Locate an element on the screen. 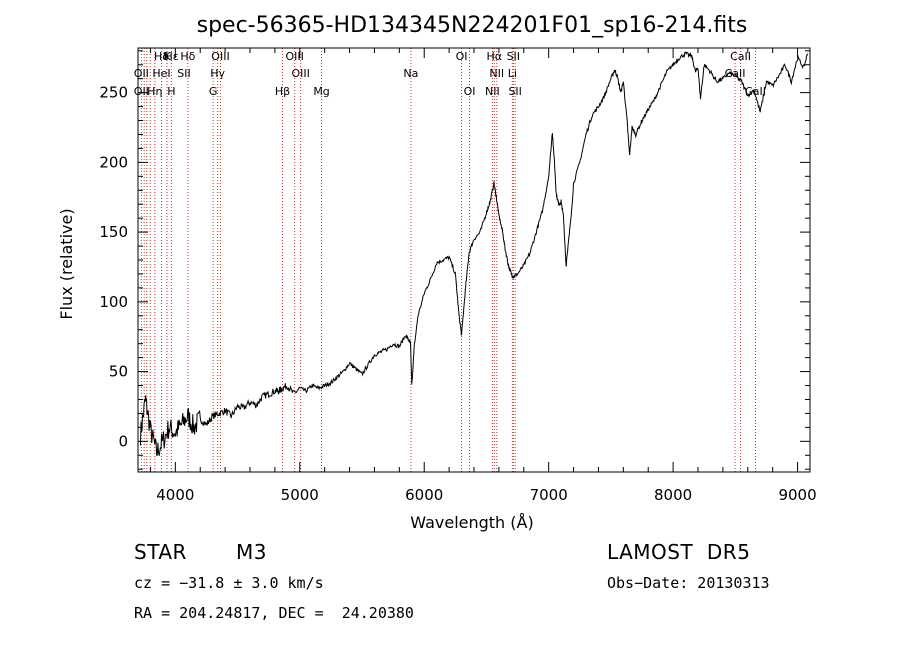 The height and width of the screenshot is (649, 900). x-tick-label: 7000 is located at coordinates (549, 495).